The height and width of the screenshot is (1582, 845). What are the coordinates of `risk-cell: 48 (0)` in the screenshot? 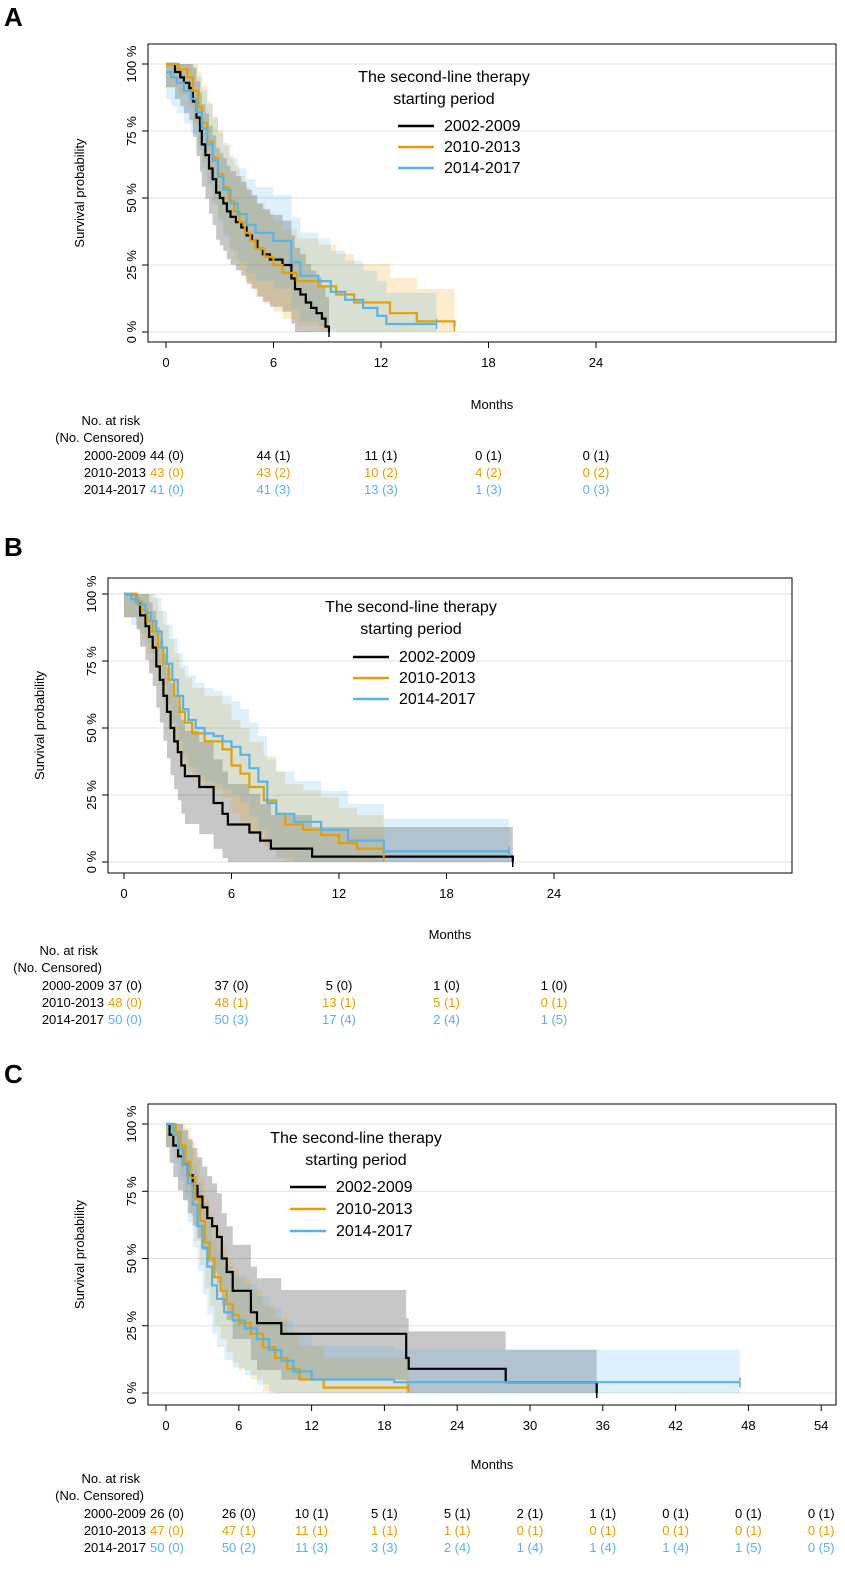 It's located at (125, 1002).